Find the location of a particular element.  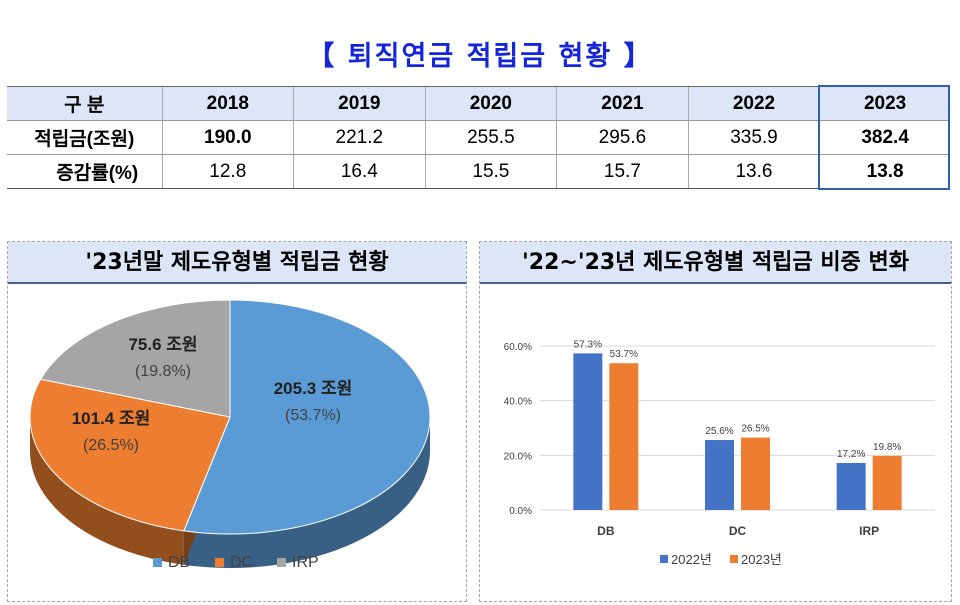

bar-data-label: 19.8% is located at coordinates (887, 447).